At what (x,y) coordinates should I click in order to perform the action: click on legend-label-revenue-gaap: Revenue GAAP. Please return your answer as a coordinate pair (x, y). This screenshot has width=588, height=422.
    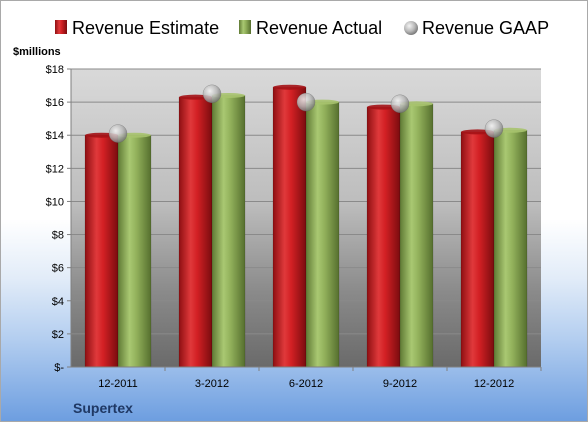
    Looking at the image, I should click on (485, 28).